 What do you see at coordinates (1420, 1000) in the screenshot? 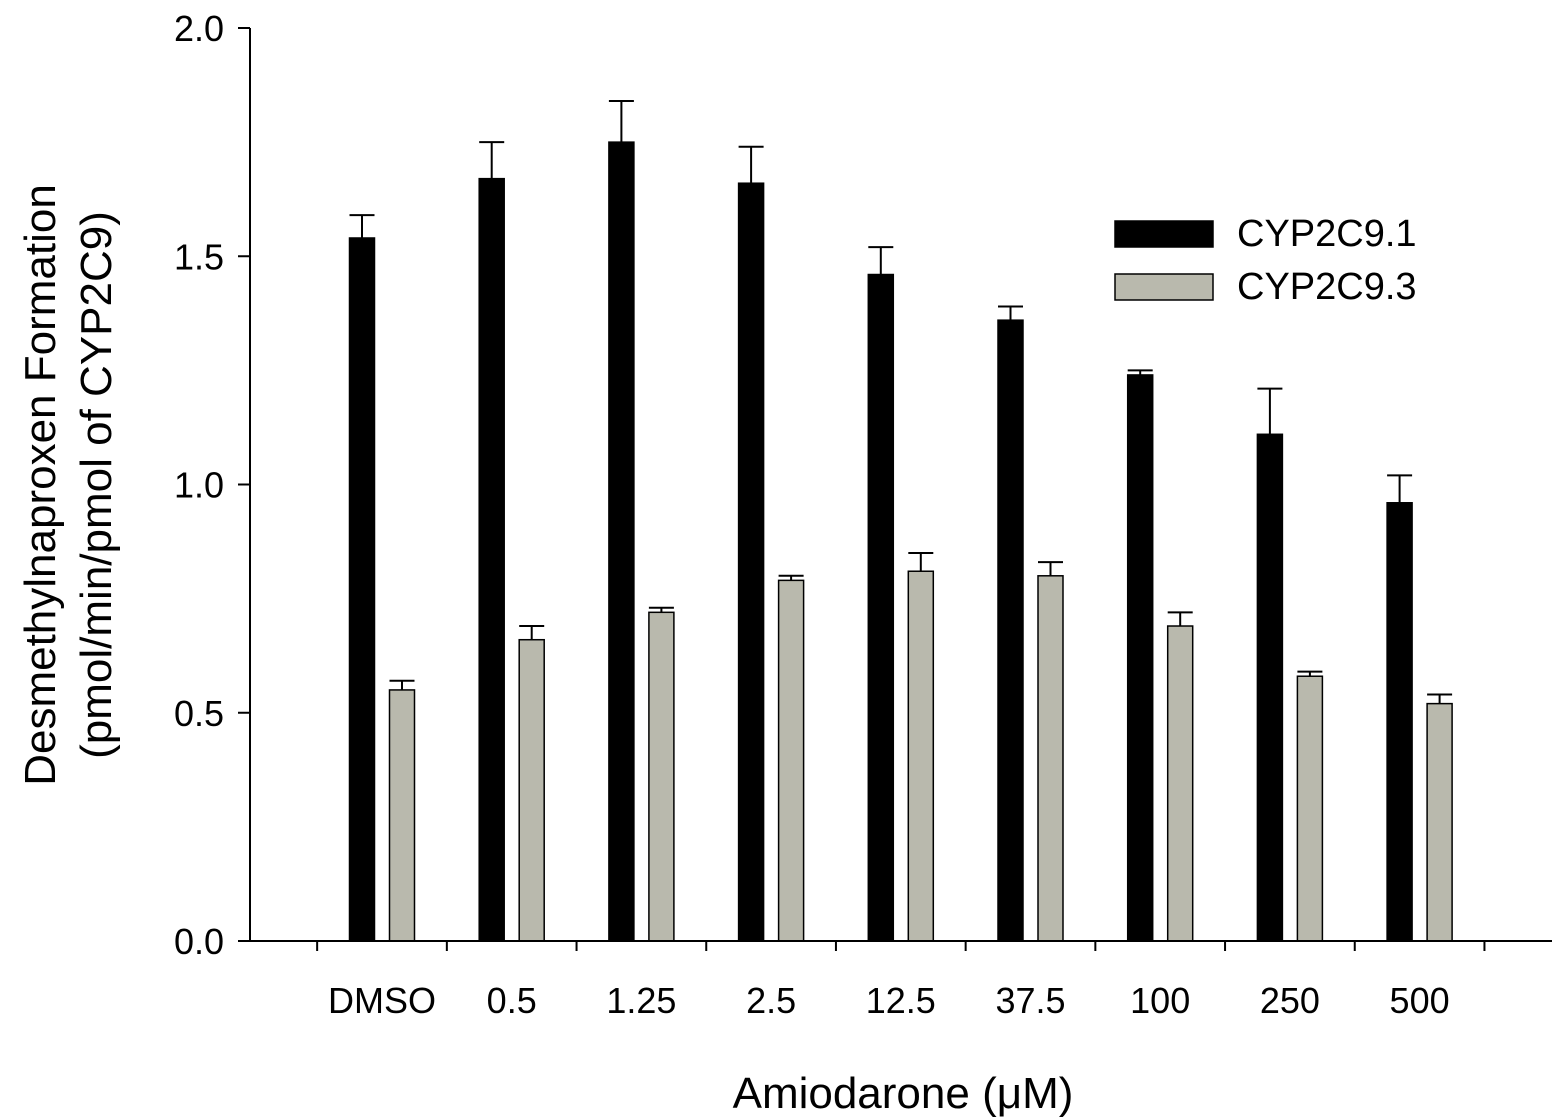
I see `x-tick-label: 500` at bounding box center [1420, 1000].